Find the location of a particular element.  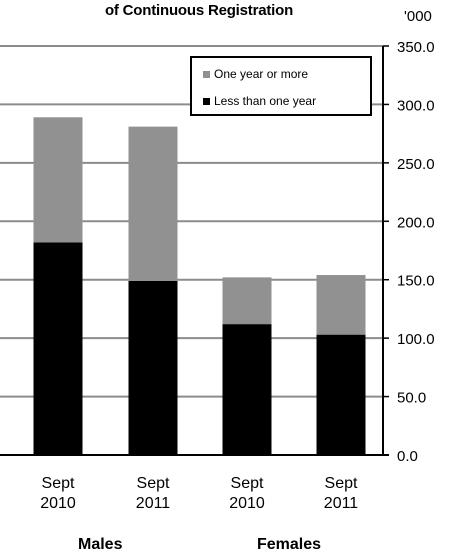

legend-item-one-year-or-more: One year or more is located at coordinates (256, 74).